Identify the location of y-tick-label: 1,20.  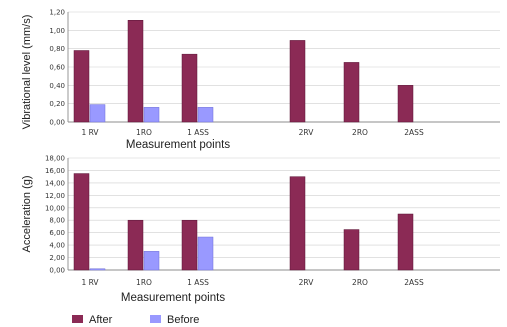
(57, 13).